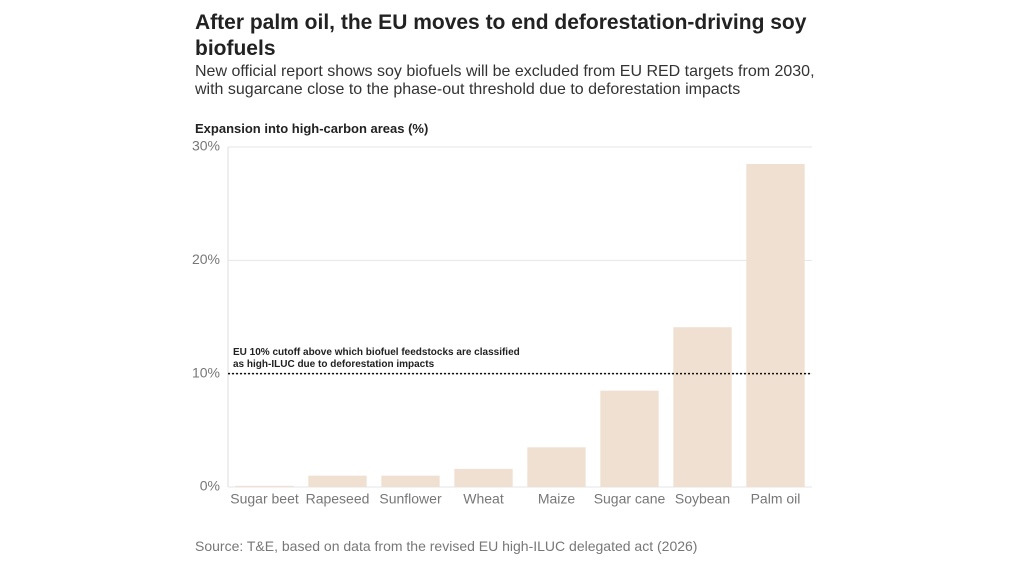  I want to click on x-tick-label: Wheat, so click(483, 499).